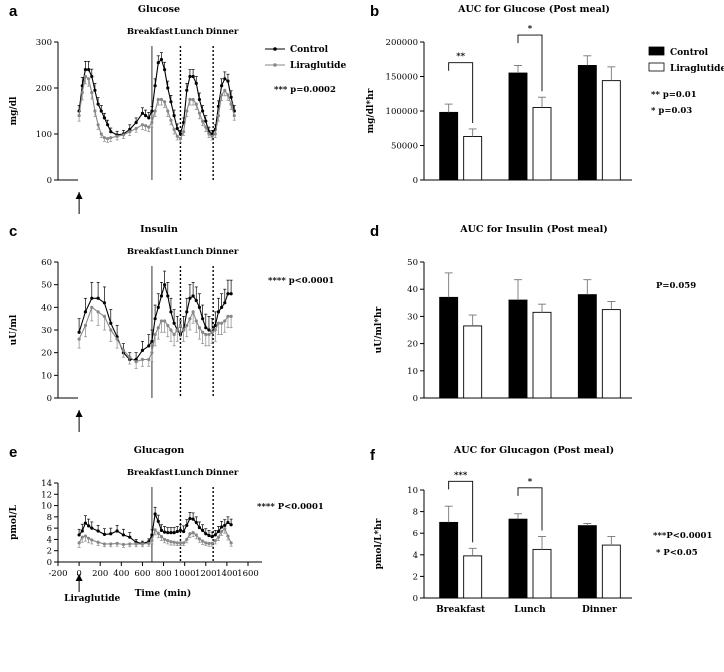  Describe the element at coordinates (79, 577) in the screenshot. I see `dose-arrow-head` at that location.